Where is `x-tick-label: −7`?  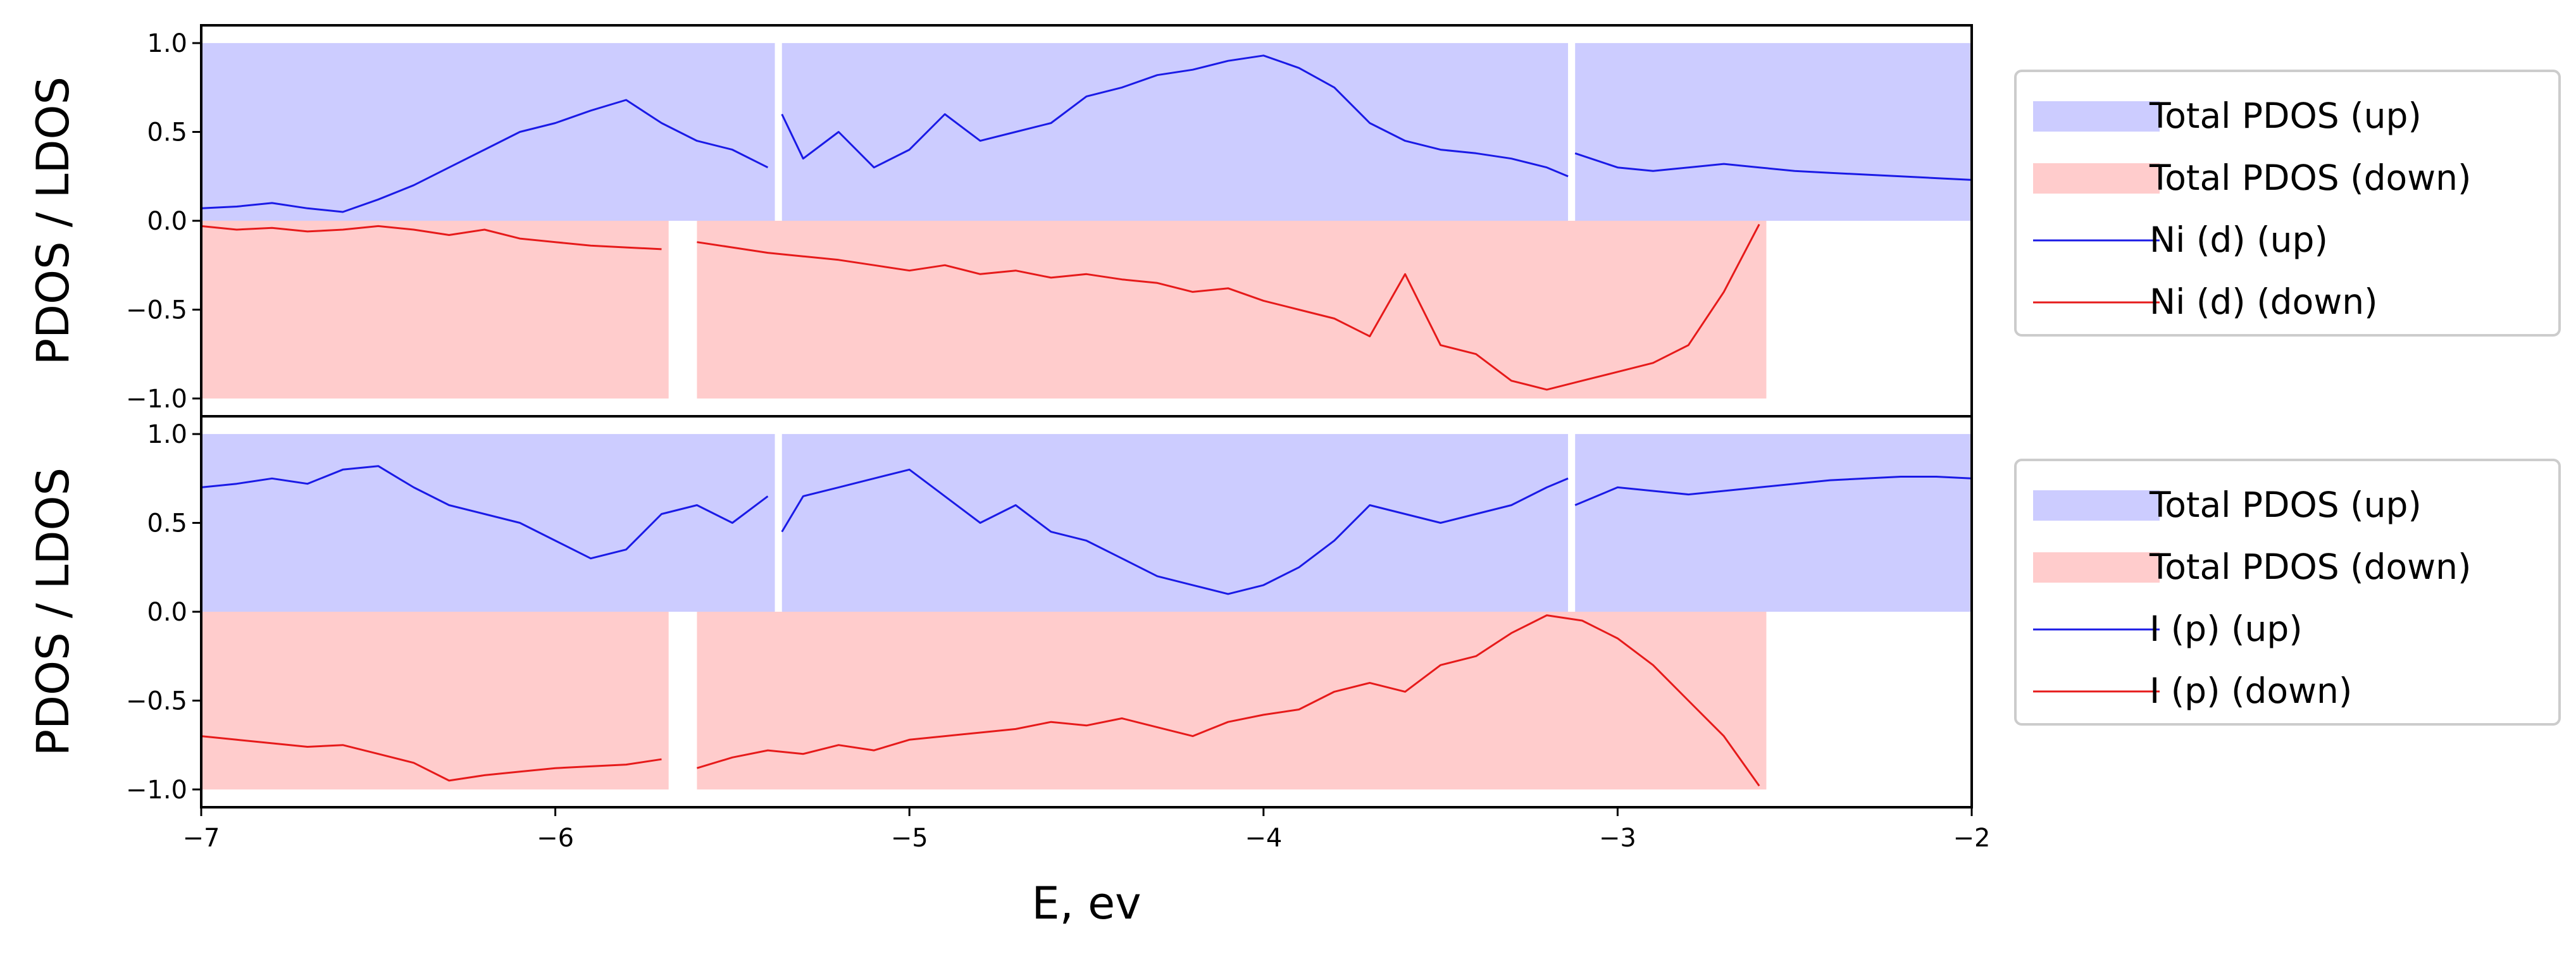 x-tick-label: −7 is located at coordinates (201, 838).